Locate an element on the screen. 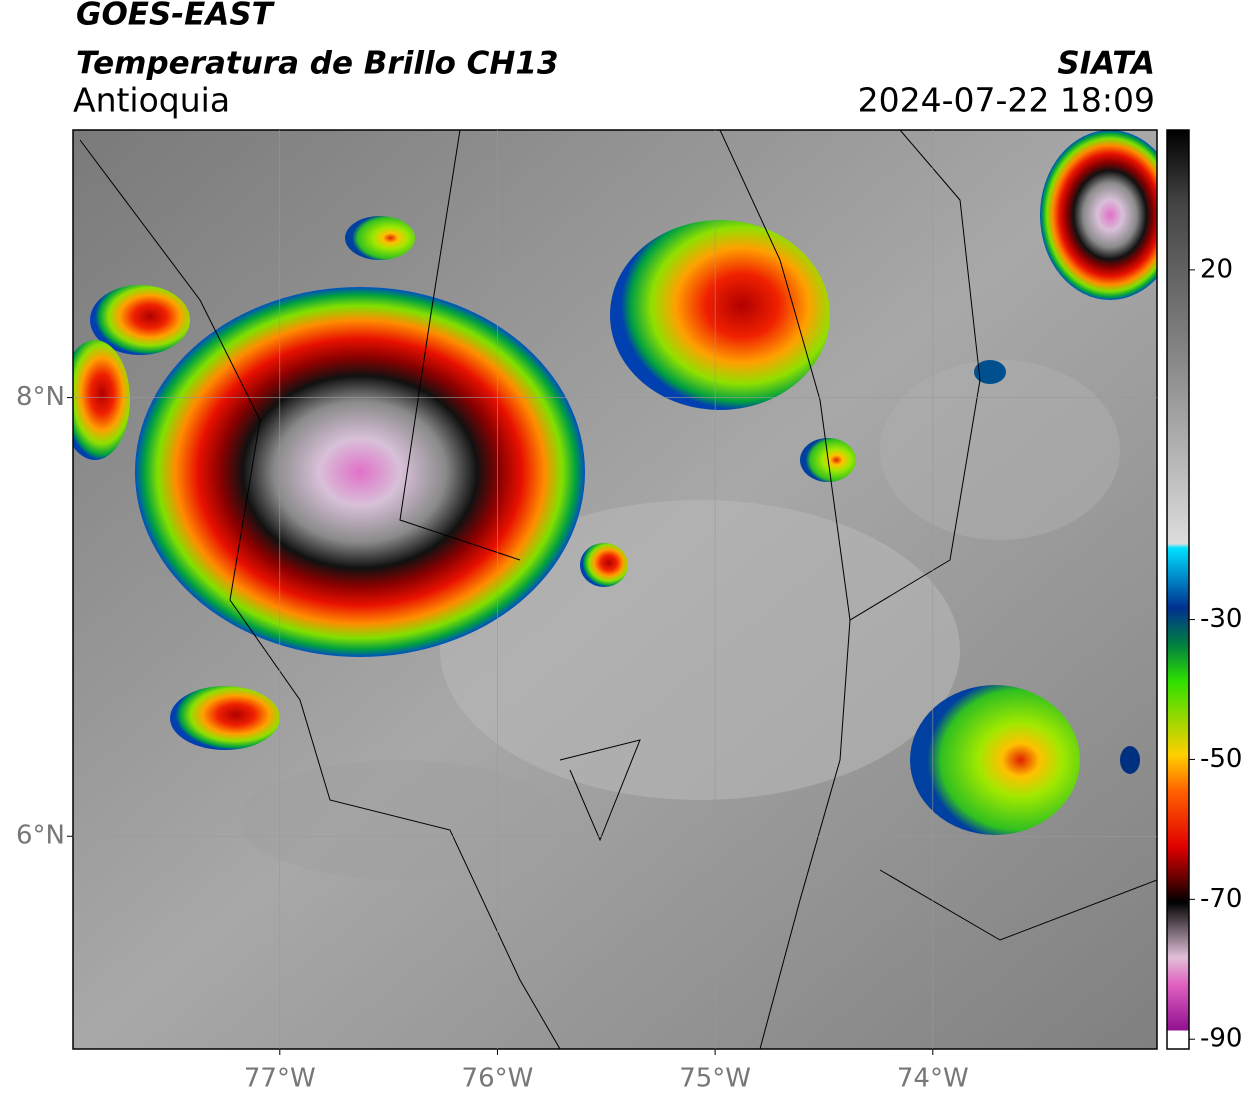 The image size is (1252, 1103). subtitle: Temperatura de Brillo CH13 is located at coordinates (317, 64).